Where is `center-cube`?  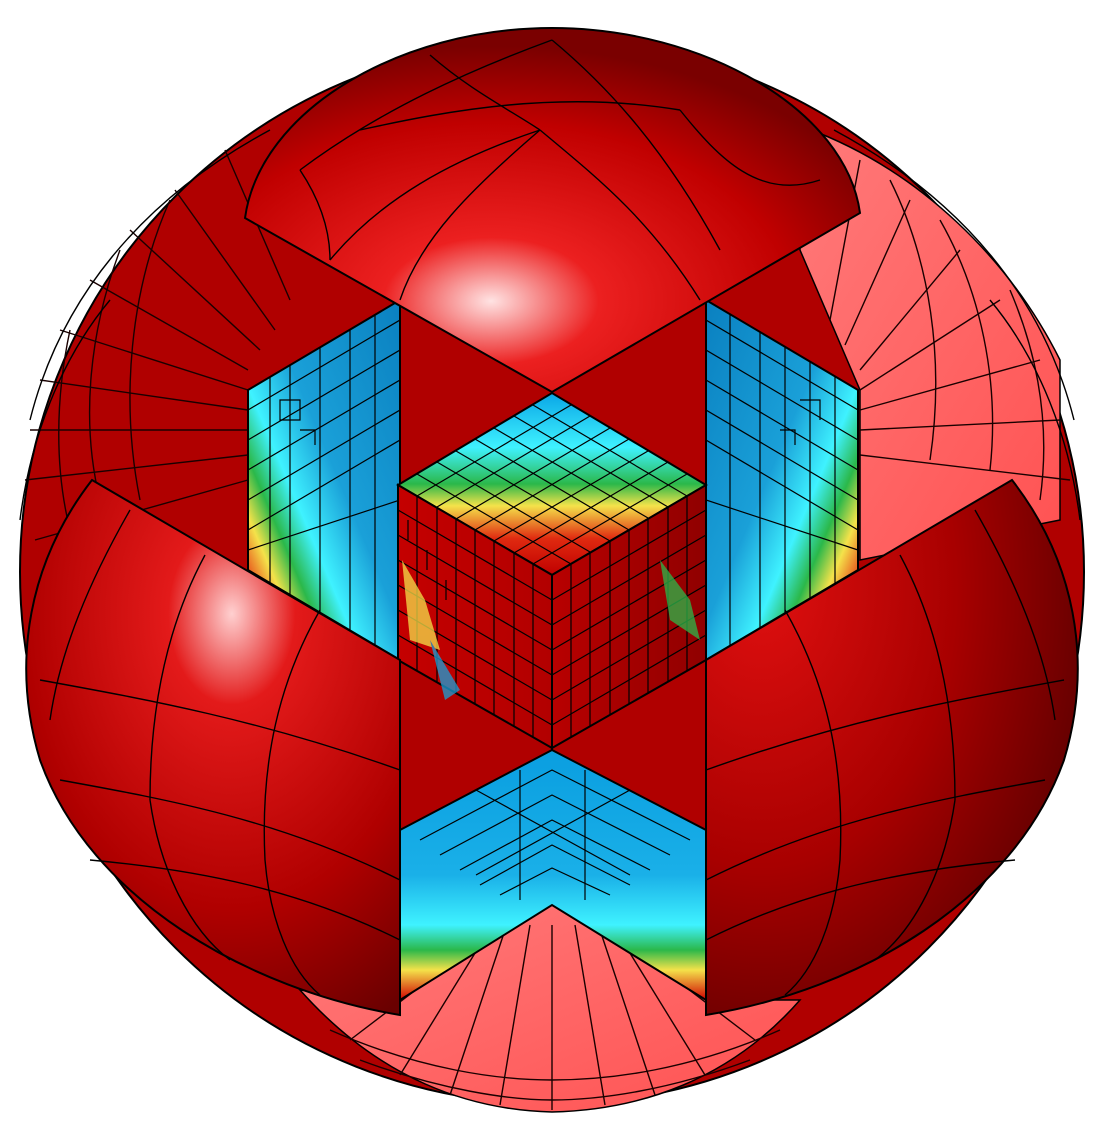
center-cube is located at coordinates (552, 570).